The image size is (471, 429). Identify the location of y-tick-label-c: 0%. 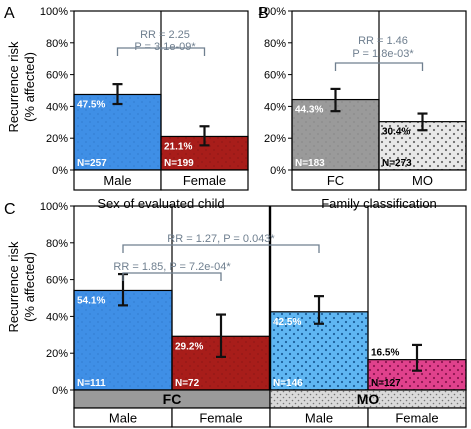
(60, 391).